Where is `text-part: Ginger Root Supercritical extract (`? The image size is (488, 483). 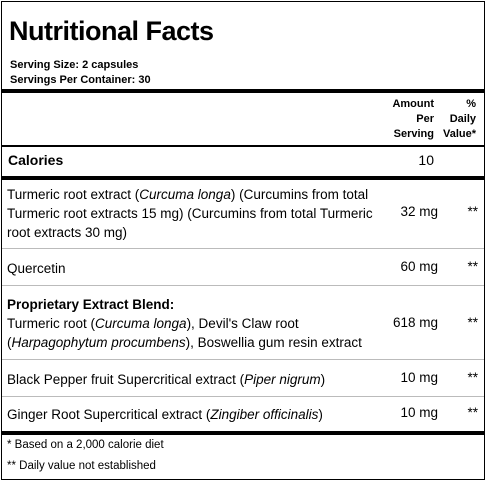
text-part: Ginger Root Supercritical extract ( is located at coordinates (109, 414).